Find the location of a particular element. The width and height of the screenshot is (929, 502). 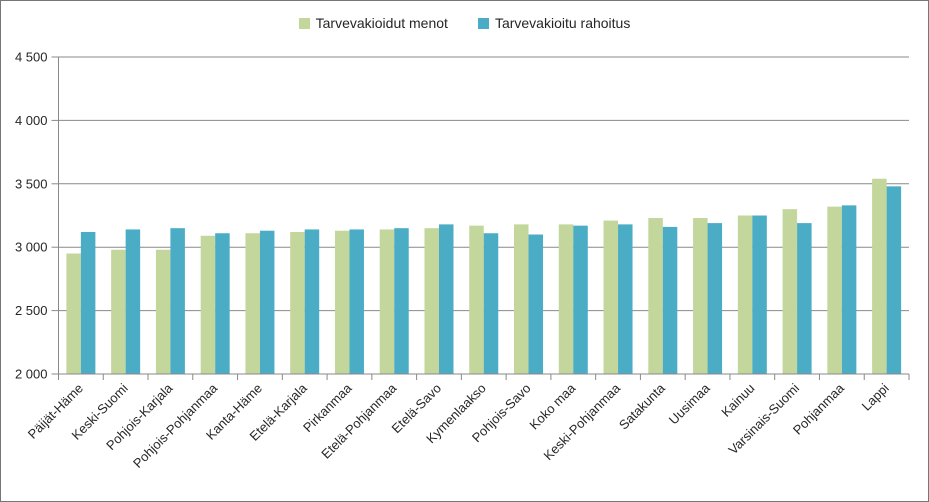

x-axis-label: Lappi is located at coordinates (875, 396).